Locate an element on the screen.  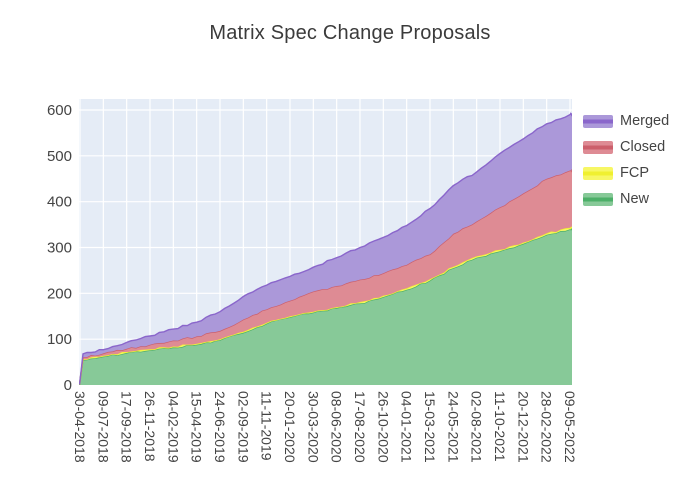
y-tick-label: 300 is located at coordinates (59, 248).